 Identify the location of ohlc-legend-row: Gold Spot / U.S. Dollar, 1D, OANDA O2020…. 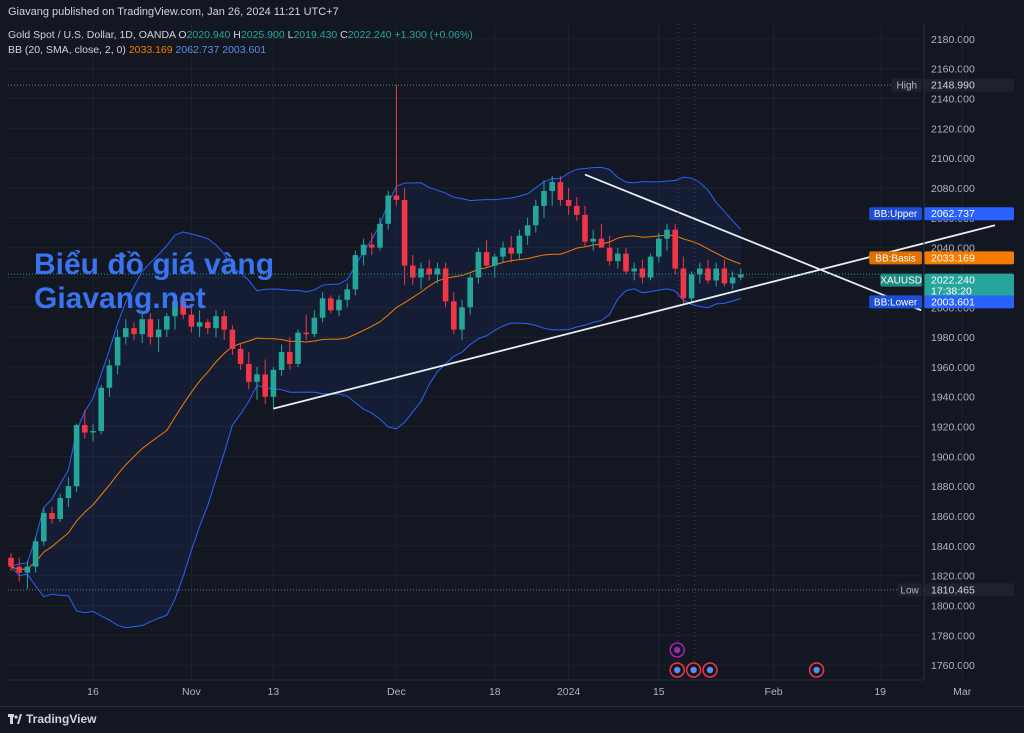
(240, 35).